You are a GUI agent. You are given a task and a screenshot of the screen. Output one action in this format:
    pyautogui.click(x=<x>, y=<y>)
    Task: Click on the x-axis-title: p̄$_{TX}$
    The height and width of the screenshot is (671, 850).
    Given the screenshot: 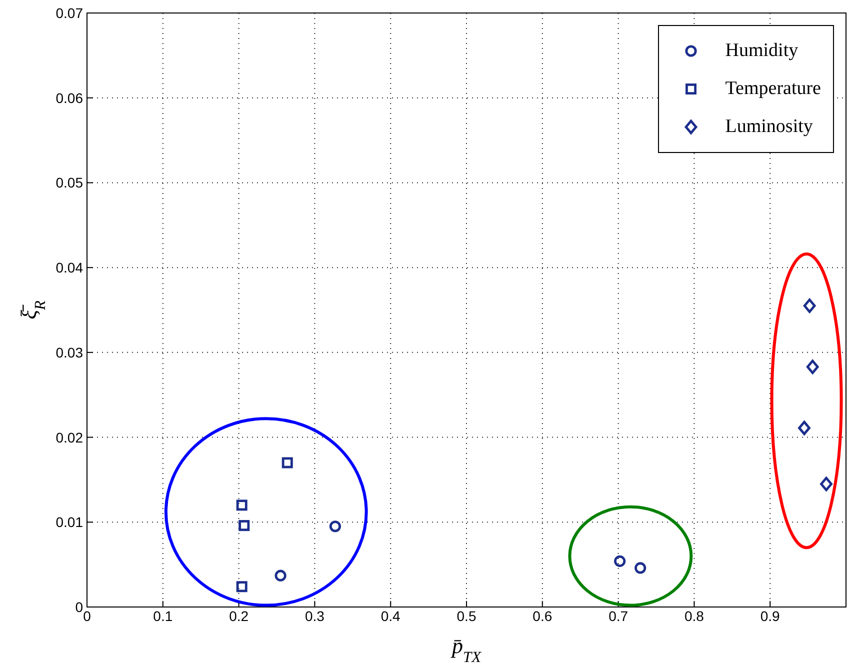 What is the action you would take?
    pyautogui.click(x=466, y=649)
    